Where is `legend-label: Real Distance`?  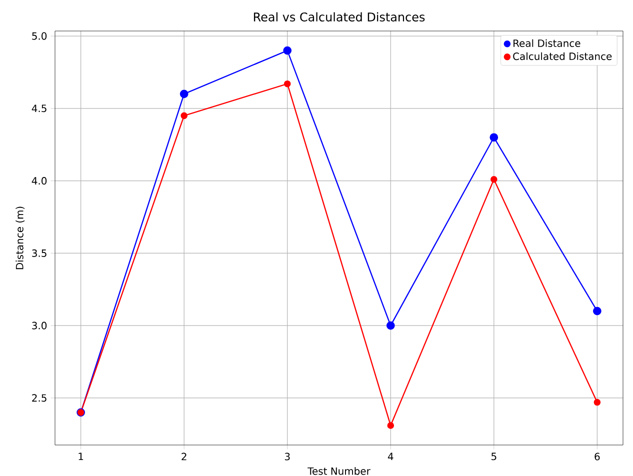
legend-label: Real Distance is located at coordinates (547, 43).